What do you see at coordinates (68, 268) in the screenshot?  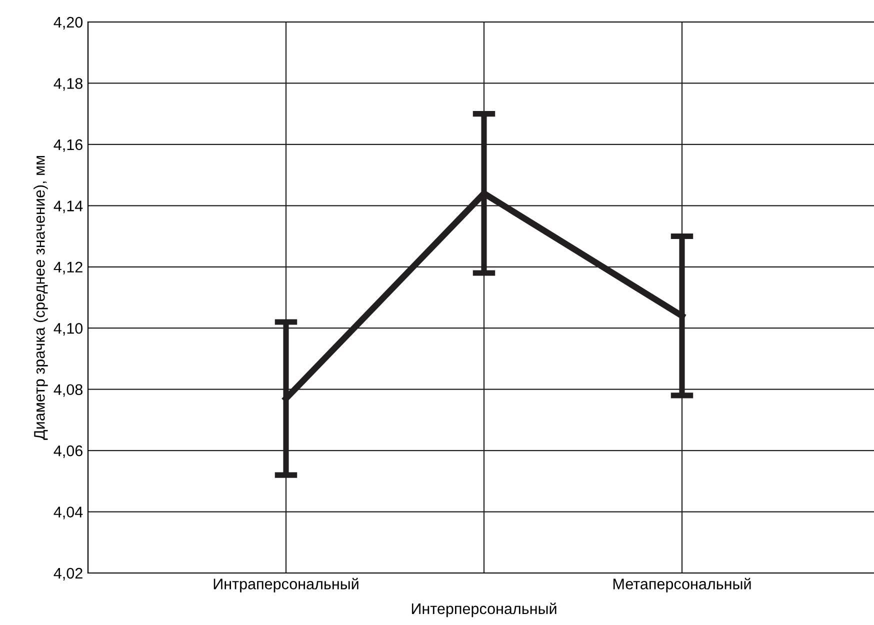 I see `y-tick-label: 4,12` at bounding box center [68, 268].